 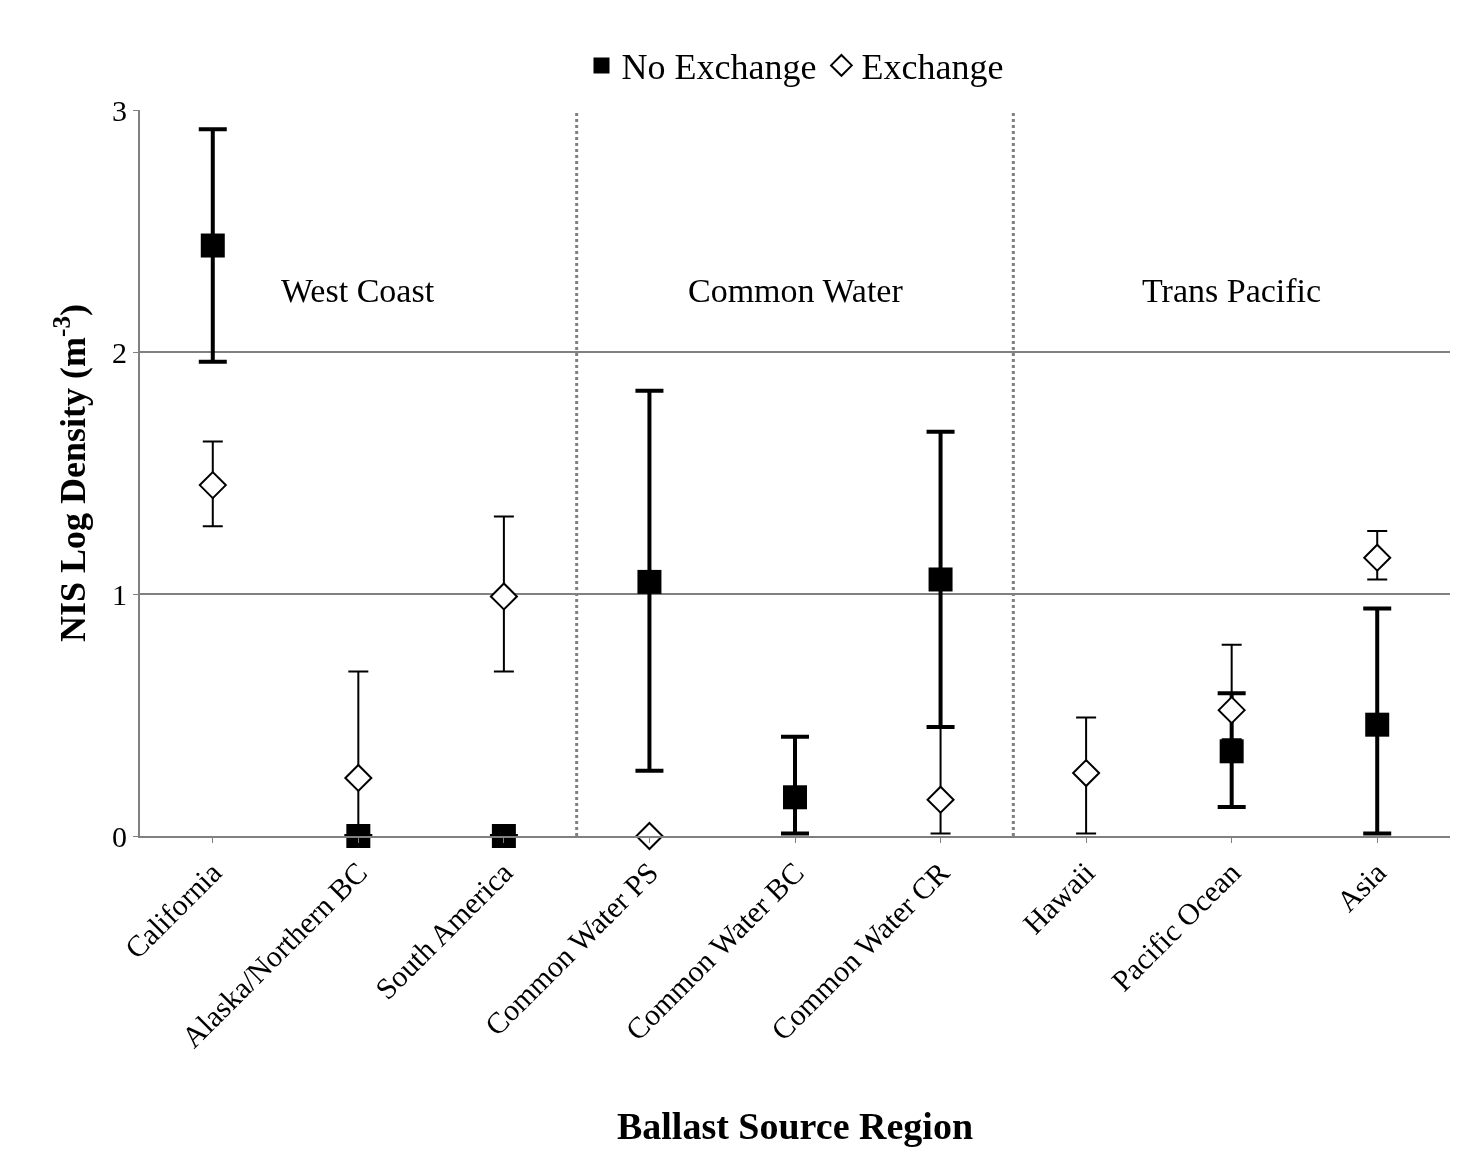 I want to click on annotation: Common Water, so click(x=796, y=290).